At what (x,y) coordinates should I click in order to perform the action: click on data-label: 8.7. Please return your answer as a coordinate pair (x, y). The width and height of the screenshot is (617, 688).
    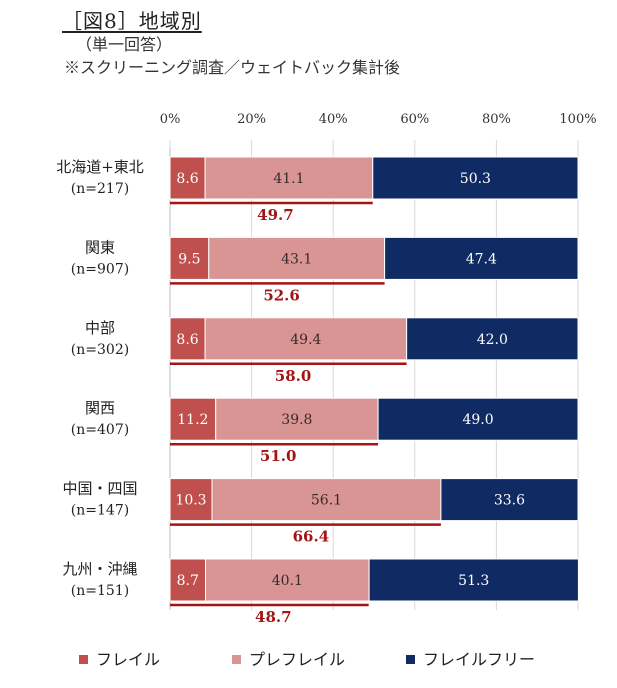
    Looking at the image, I should click on (188, 581).